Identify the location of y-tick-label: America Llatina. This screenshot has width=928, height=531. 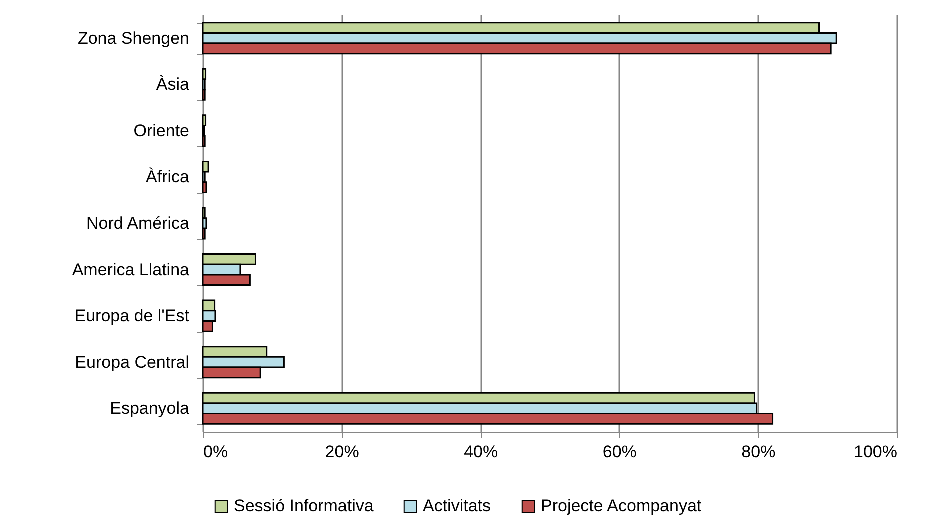
(131, 270).